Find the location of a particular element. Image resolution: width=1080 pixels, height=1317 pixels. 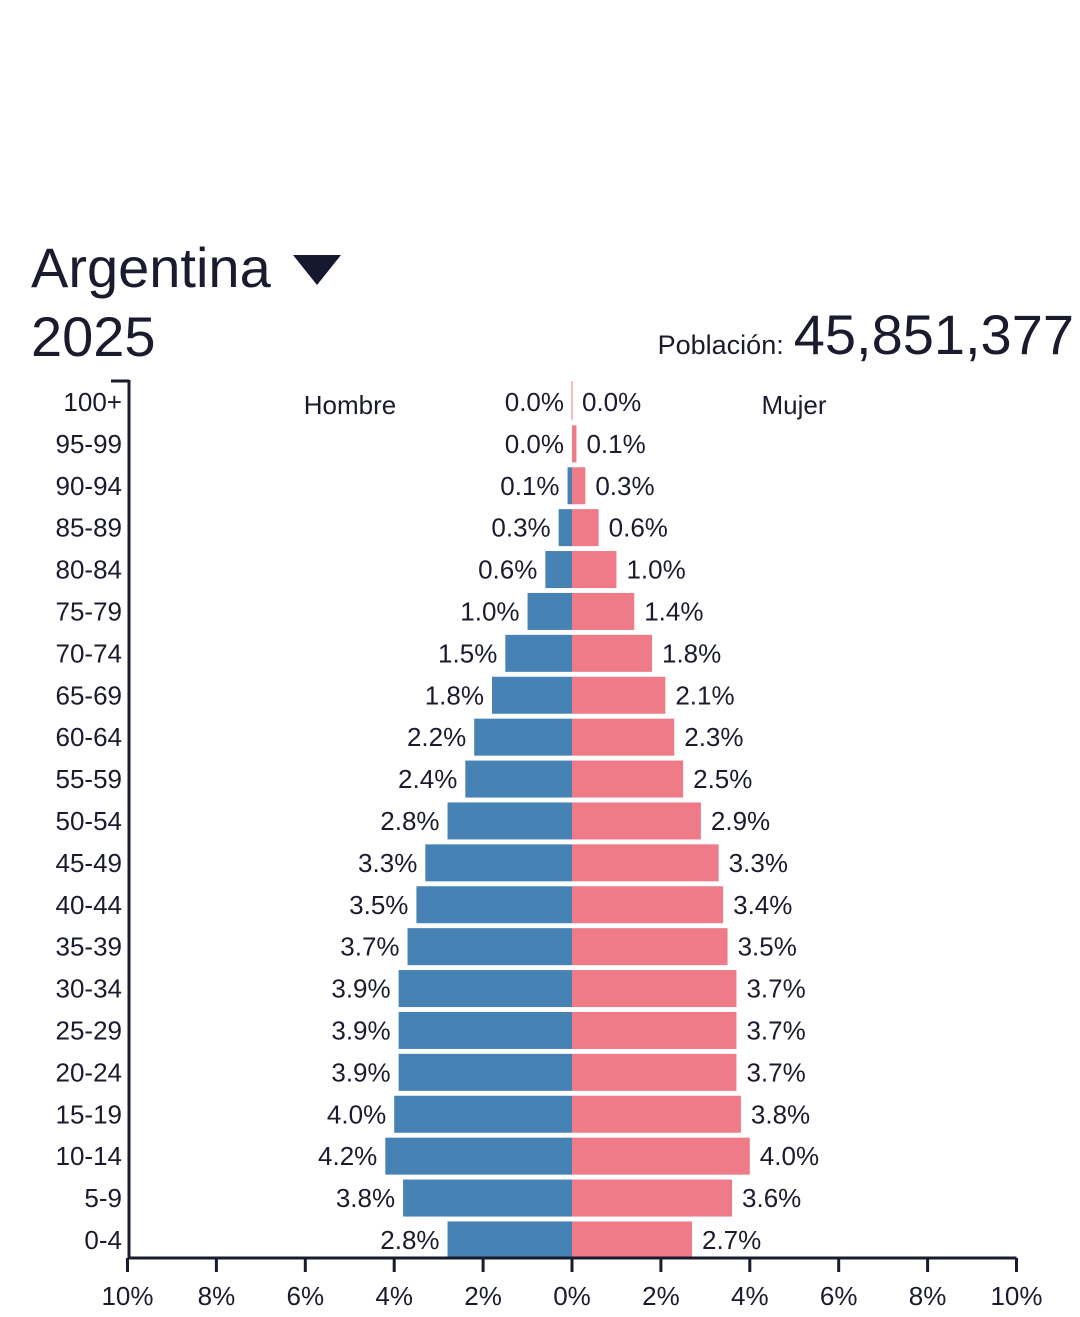

value-label-male: 2.2% is located at coordinates (436, 737).